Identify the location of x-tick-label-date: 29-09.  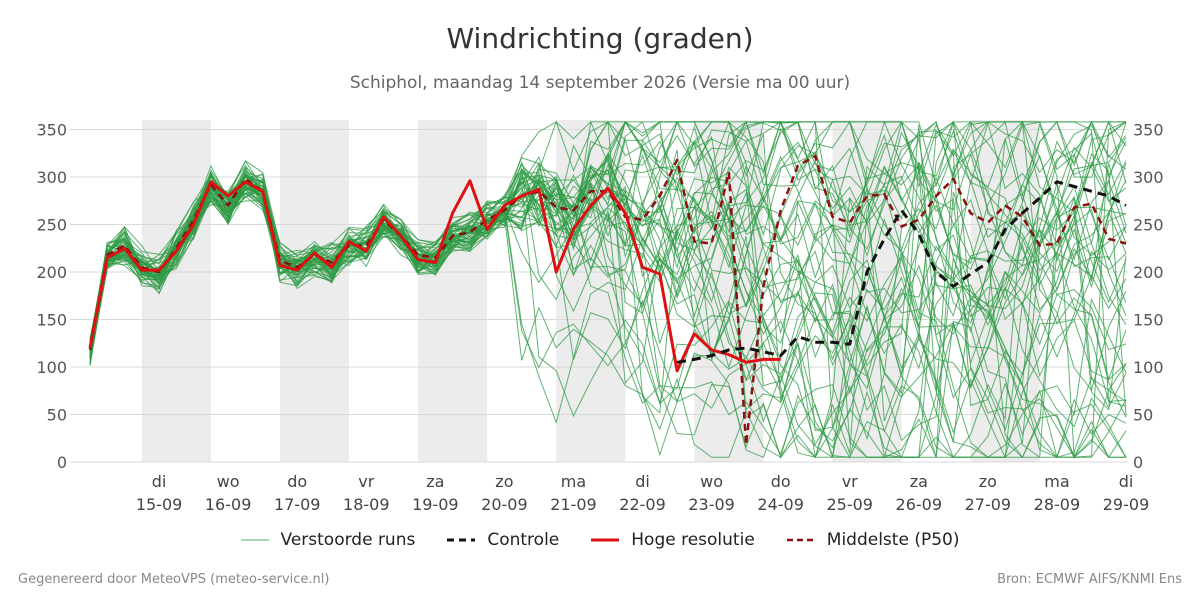
(1126, 504).